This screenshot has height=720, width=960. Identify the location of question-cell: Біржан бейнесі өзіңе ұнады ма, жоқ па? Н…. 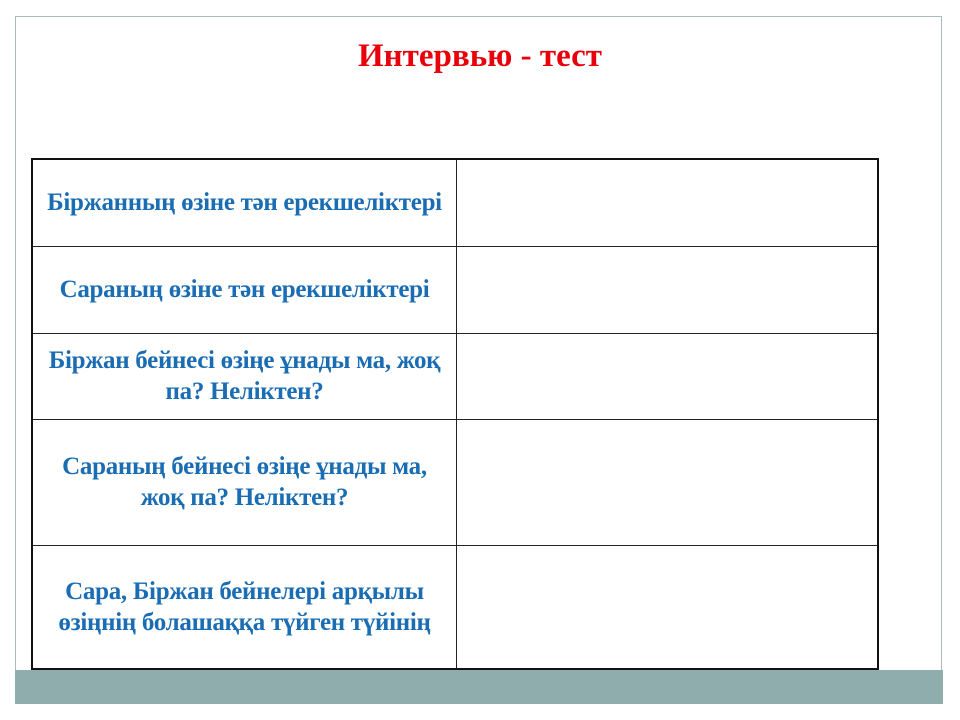
(244, 376).